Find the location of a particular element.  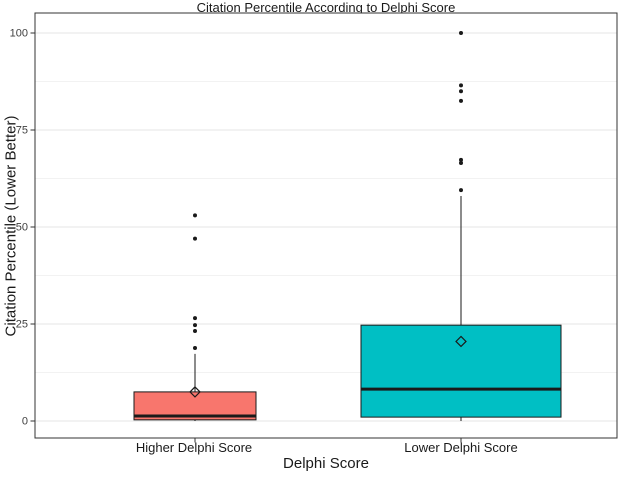

y-tick-label: 0 is located at coordinates (25, 422).